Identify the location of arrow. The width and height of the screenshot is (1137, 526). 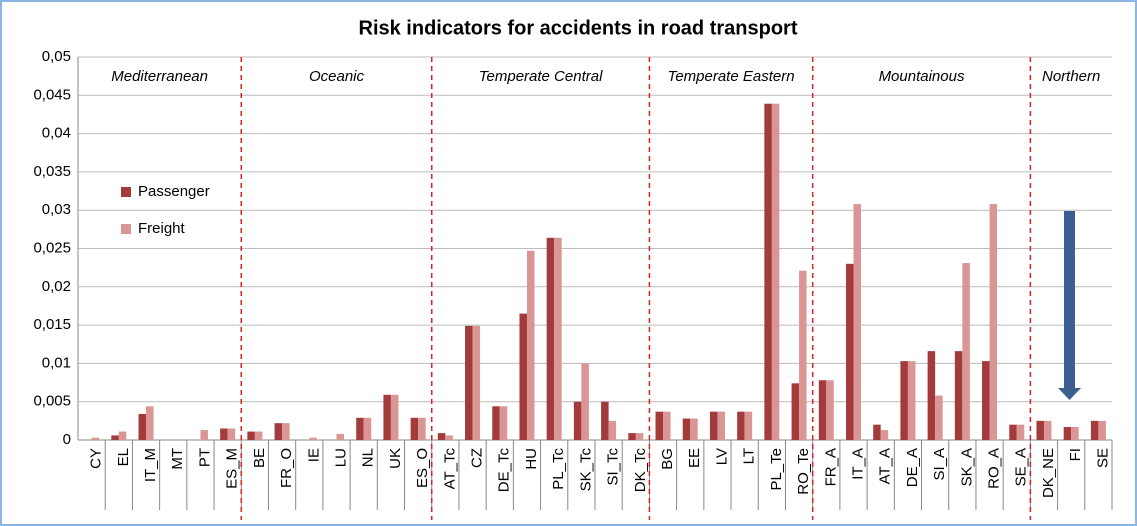
(1069, 305).